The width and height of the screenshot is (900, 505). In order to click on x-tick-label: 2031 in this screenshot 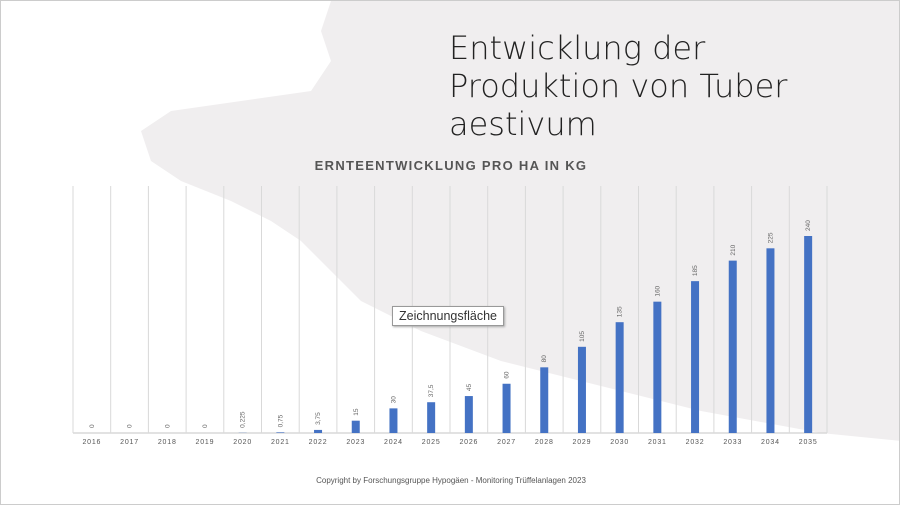, I will do `click(657, 442)`.